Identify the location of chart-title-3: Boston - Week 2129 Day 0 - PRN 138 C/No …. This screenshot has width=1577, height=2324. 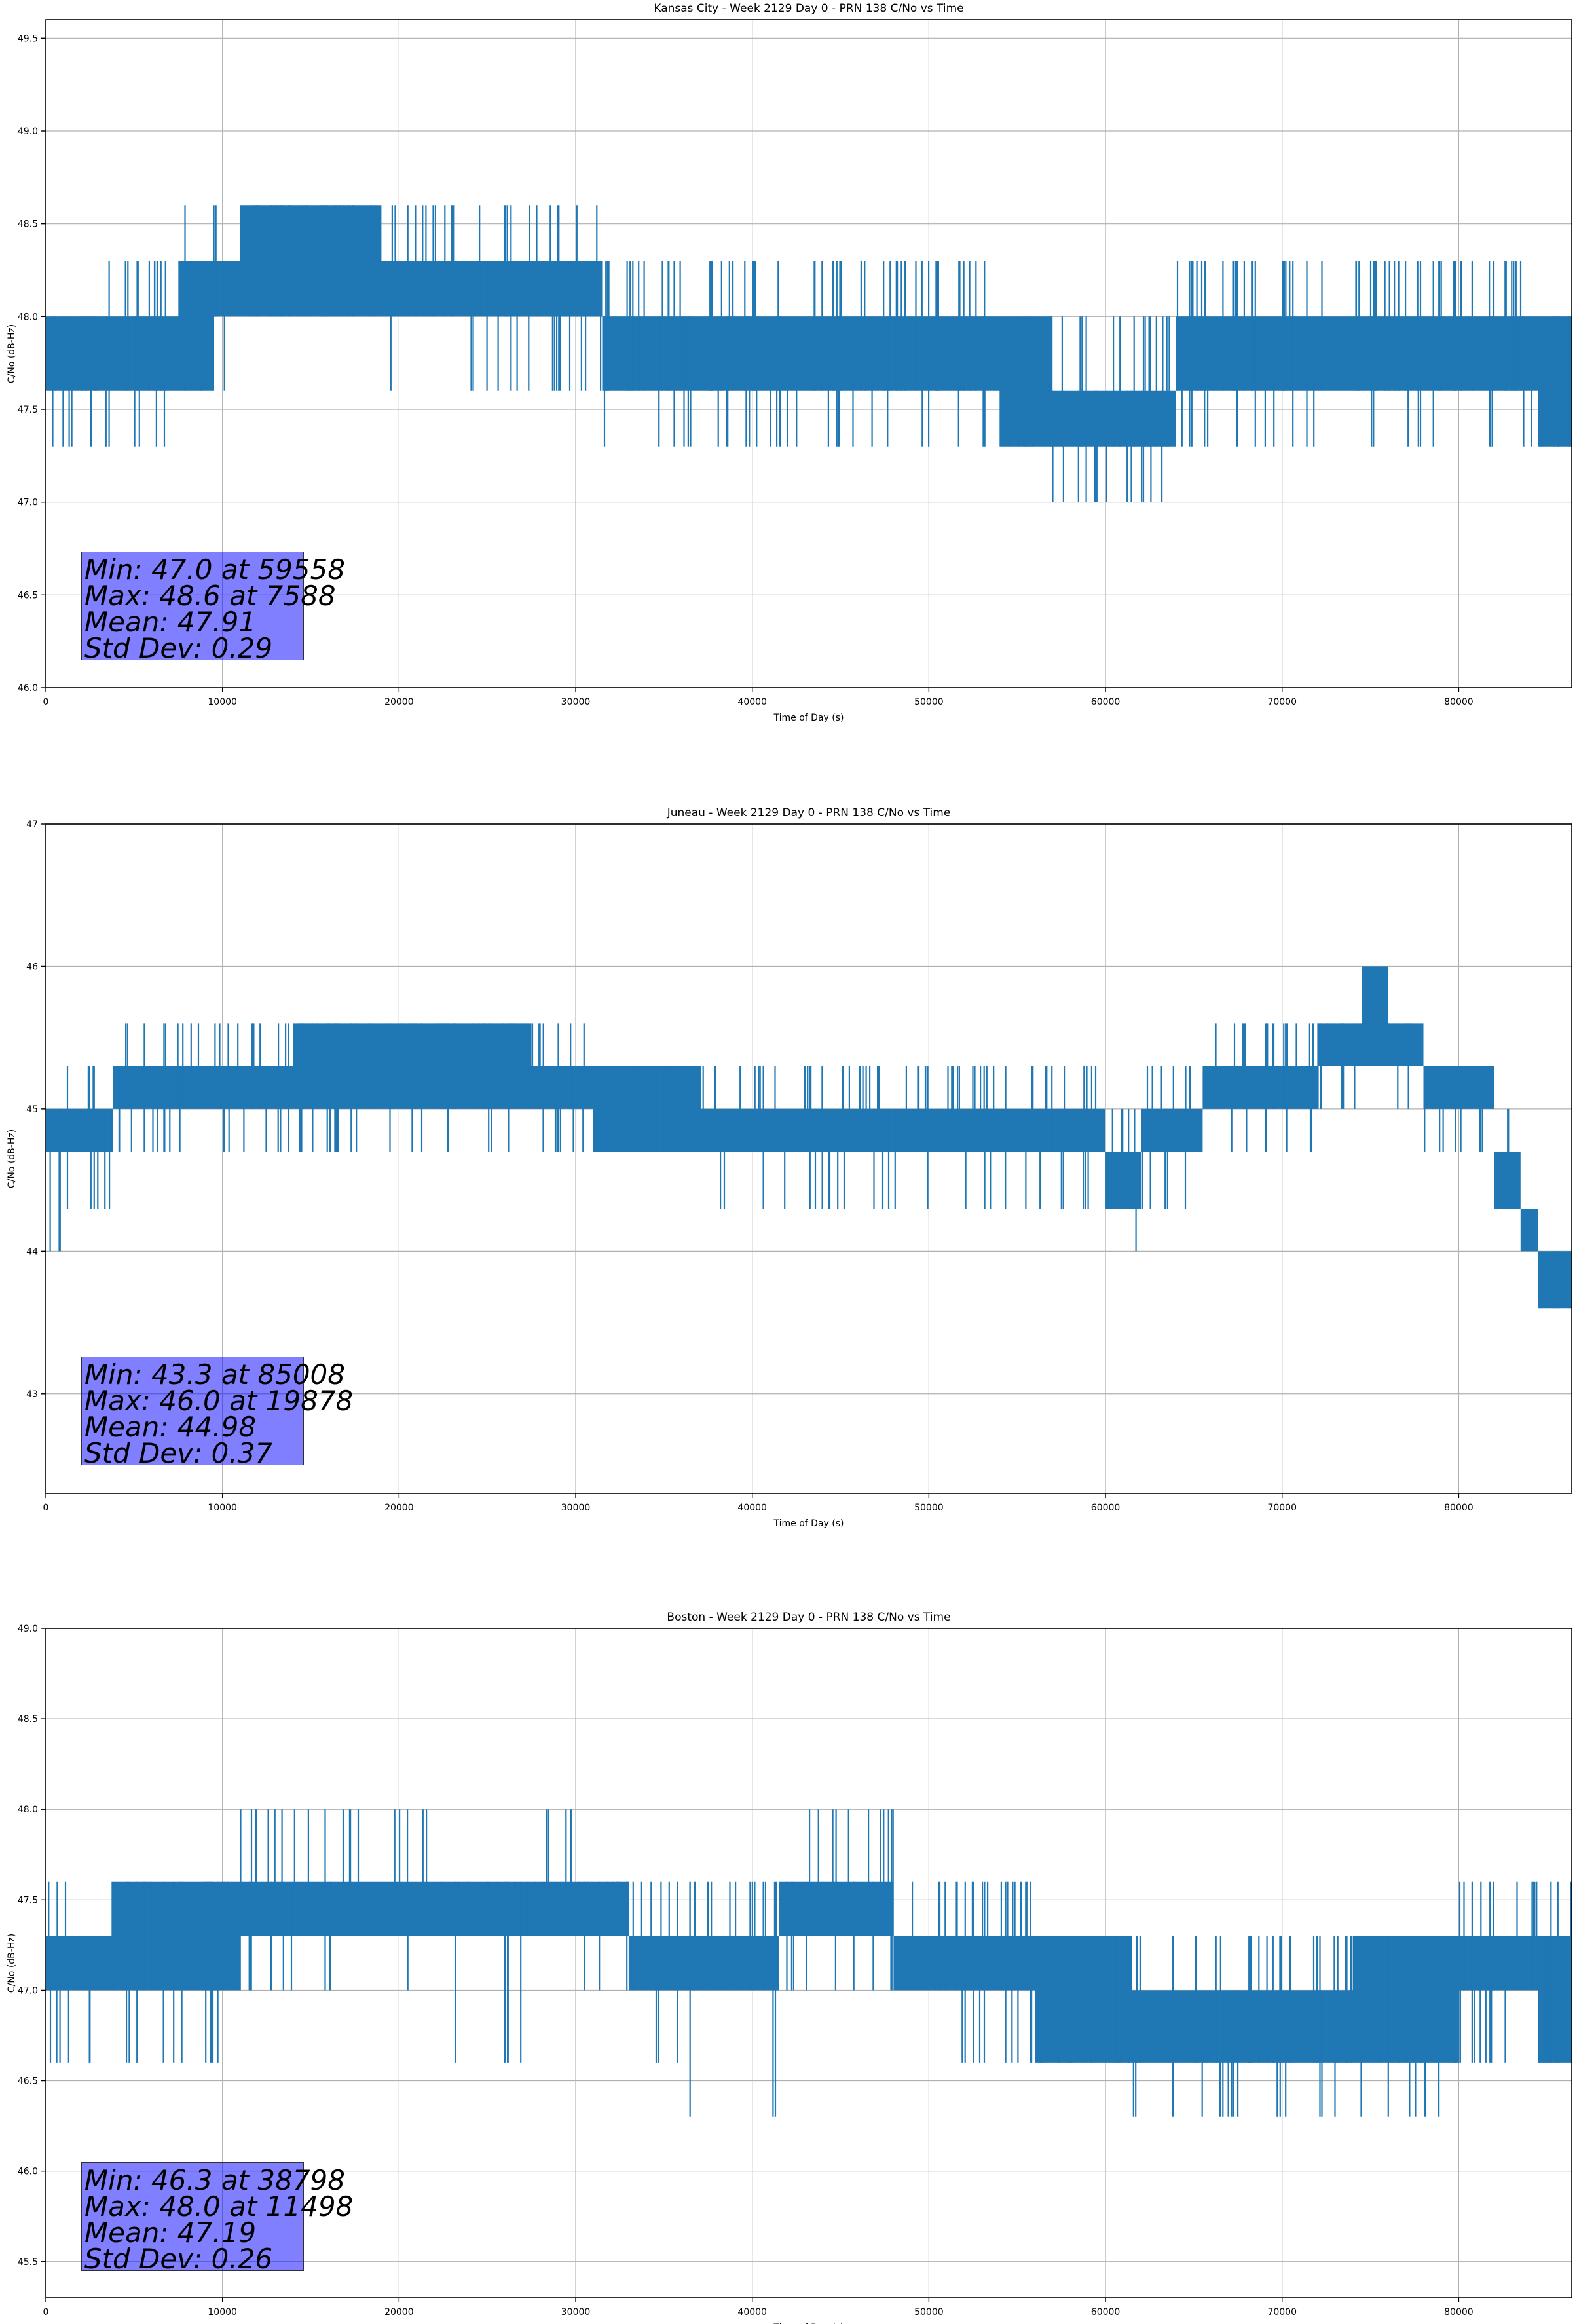
(808, 1617).